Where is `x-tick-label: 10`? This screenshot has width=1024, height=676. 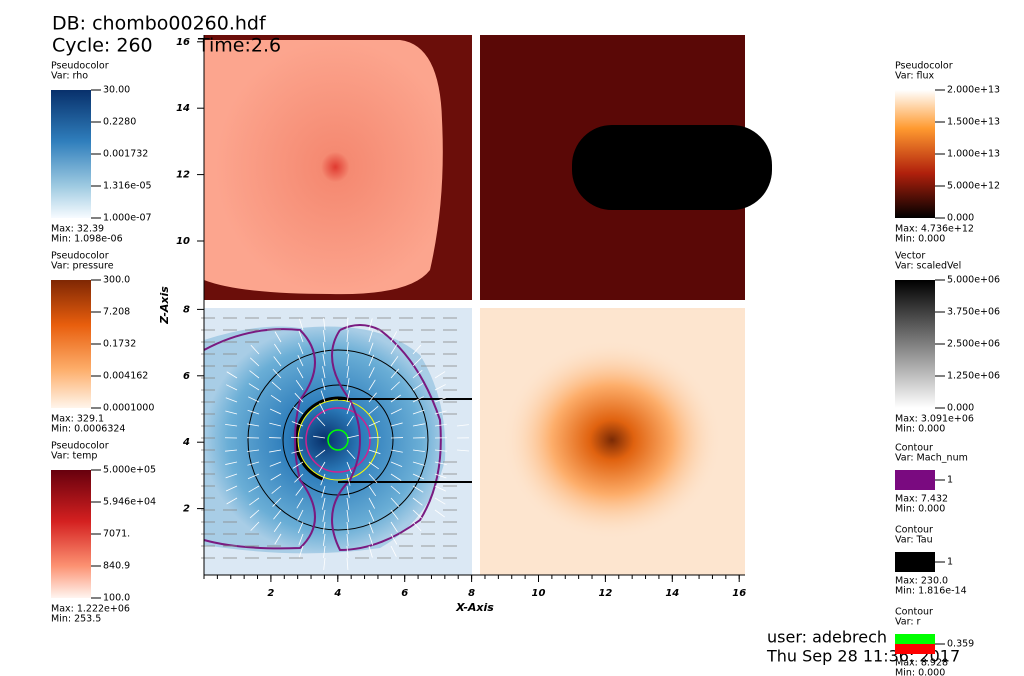 x-tick-label: 10 is located at coordinates (539, 593).